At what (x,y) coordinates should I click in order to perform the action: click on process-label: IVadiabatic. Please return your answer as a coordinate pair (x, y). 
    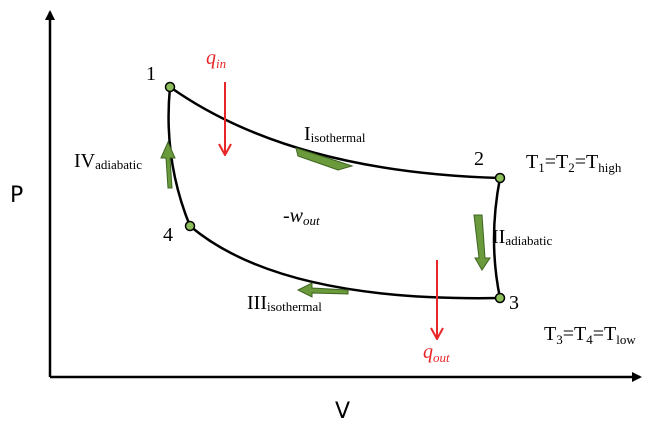
    Looking at the image, I should click on (108, 161).